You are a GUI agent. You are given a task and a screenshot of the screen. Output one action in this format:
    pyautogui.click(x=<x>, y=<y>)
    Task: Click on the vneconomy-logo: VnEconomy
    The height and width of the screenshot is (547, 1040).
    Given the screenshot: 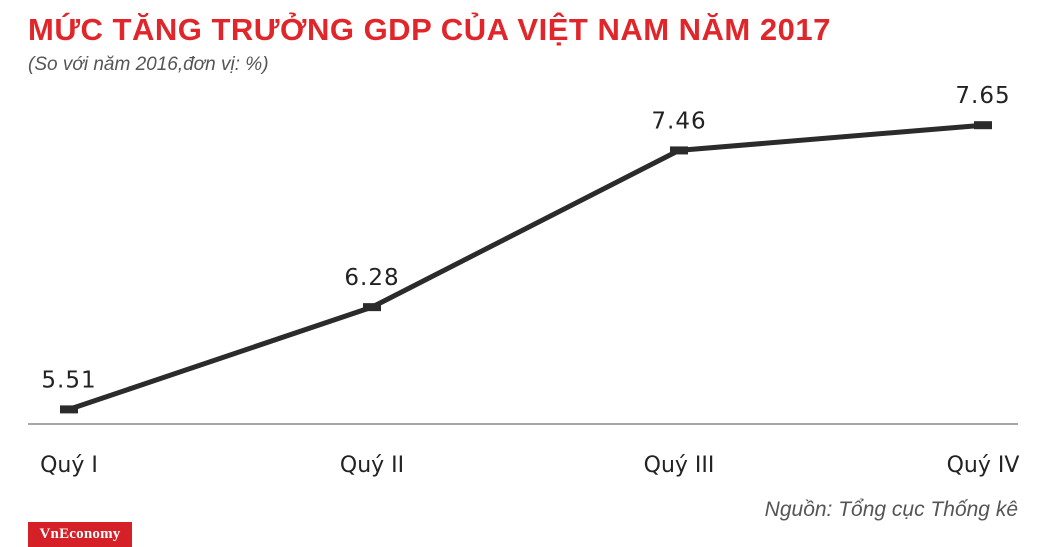 What is the action you would take?
    pyautogui.click(x=80, y=534)
    